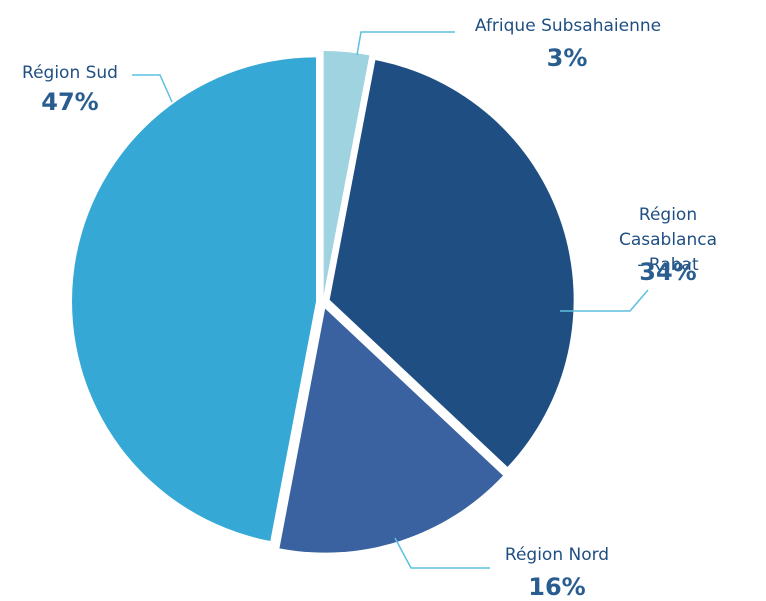  What do you see at coordinates (668, 272) in the screenshot?
I see `value-label: 34%` at bounding box center [668, 272].